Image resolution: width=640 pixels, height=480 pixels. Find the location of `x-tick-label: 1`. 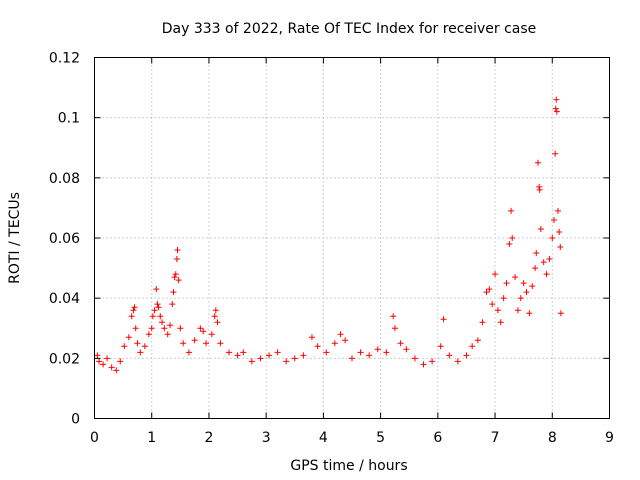

x-tick-label: 1 is located at coordinates (151, 438).